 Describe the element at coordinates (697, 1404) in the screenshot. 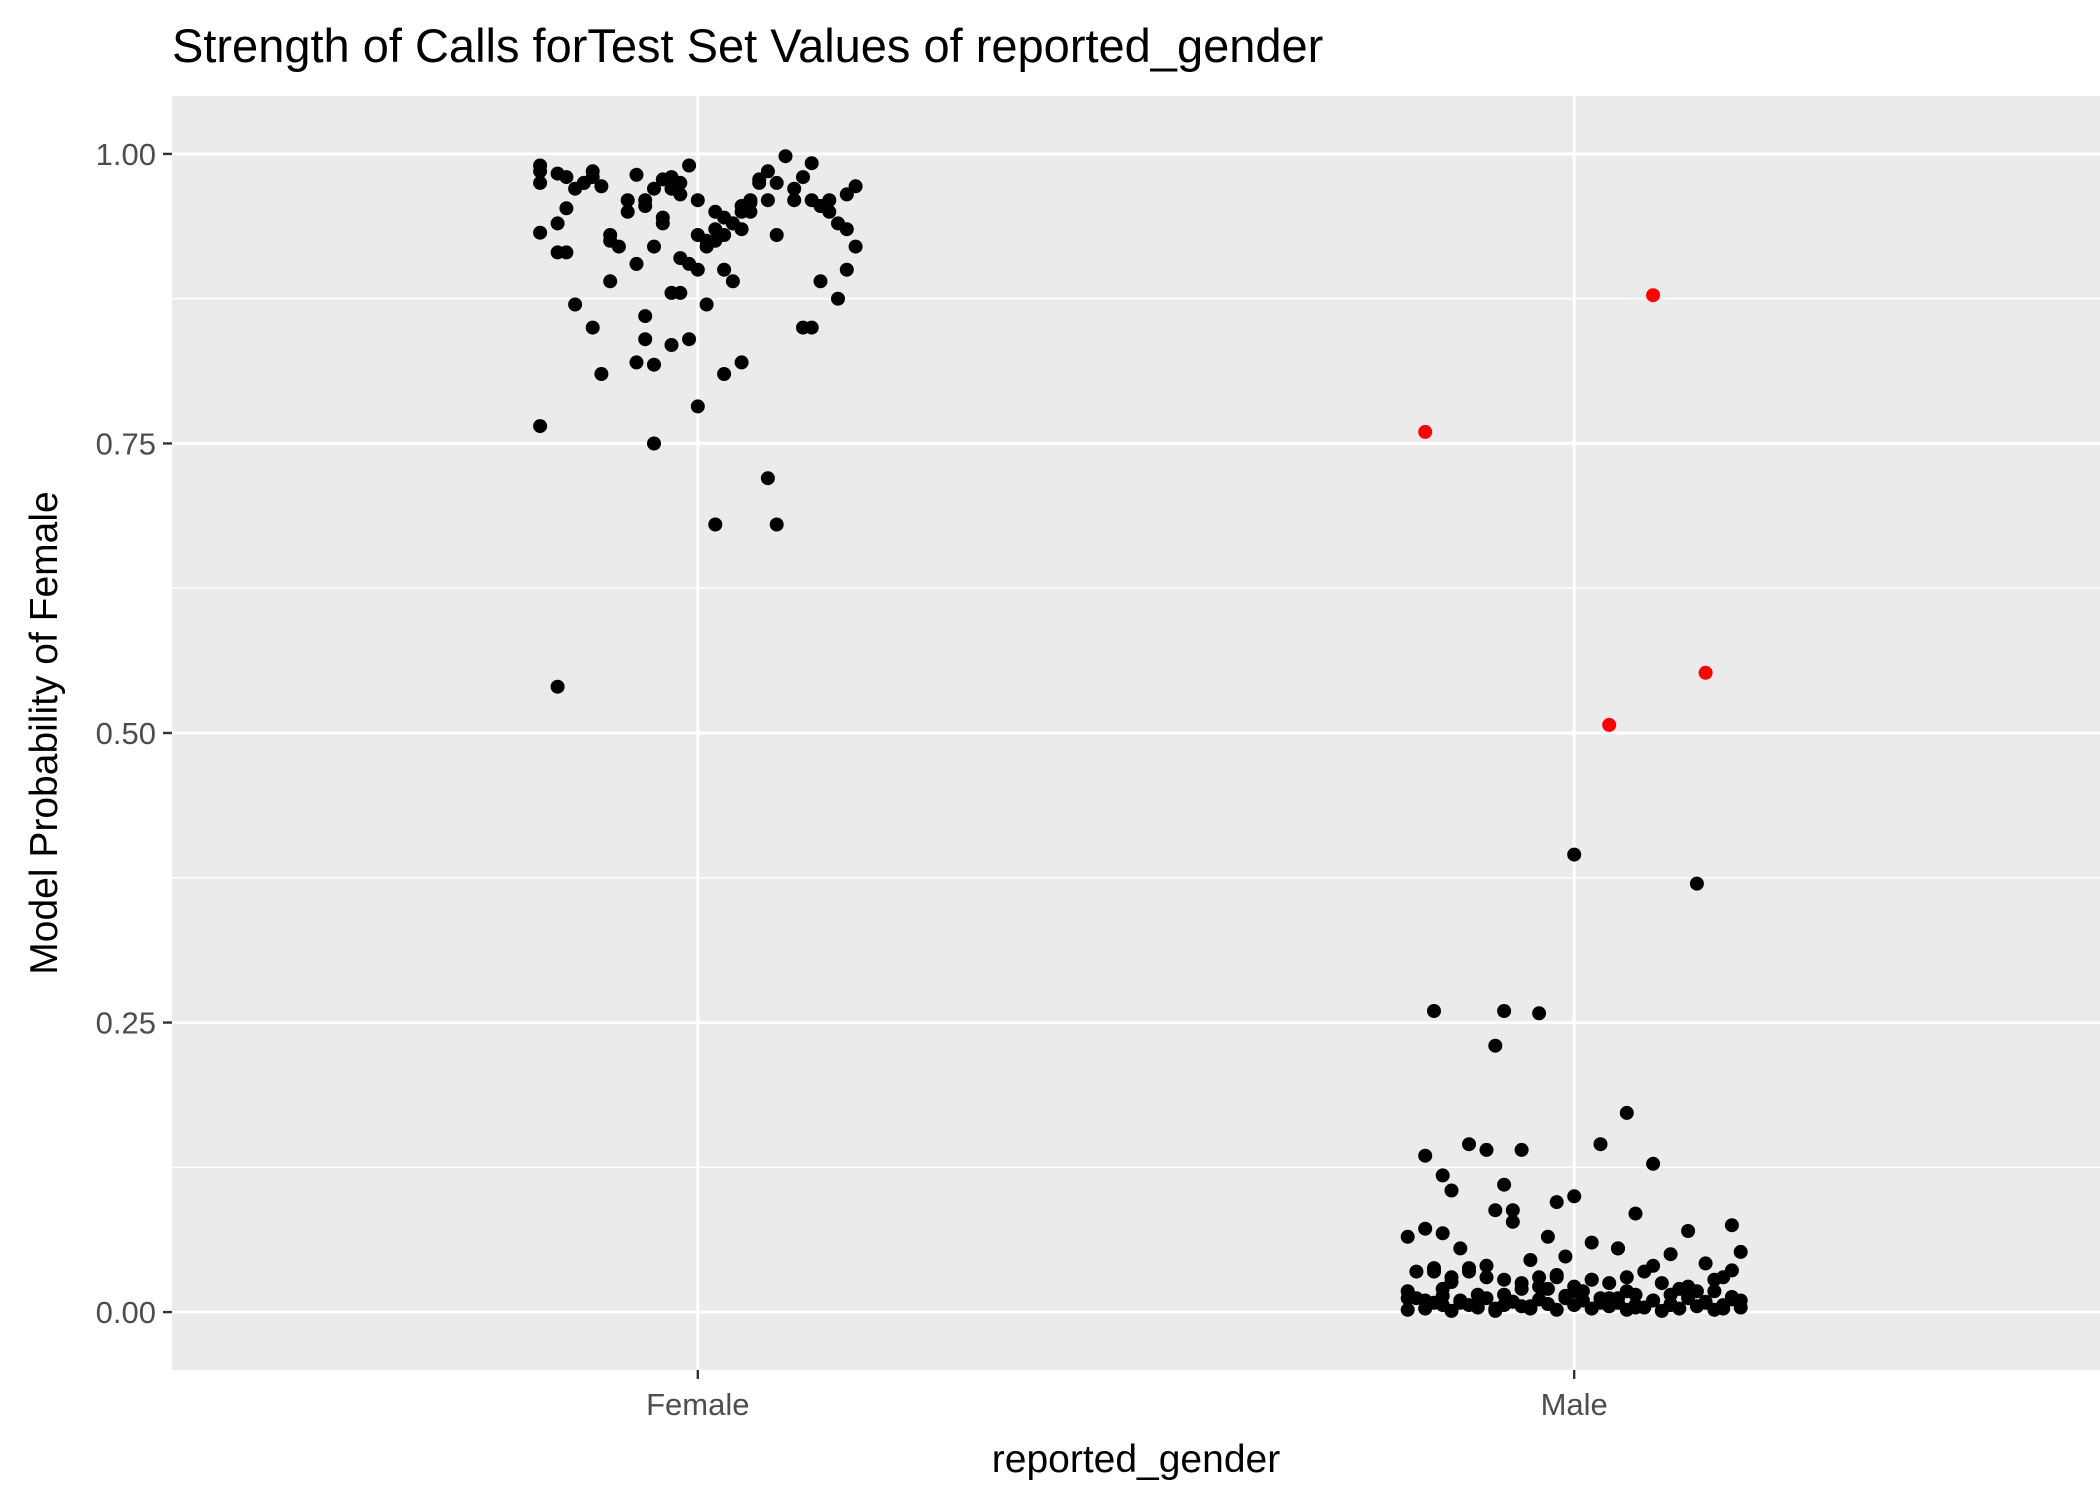

I see `x-tick-label: Female` at that location.